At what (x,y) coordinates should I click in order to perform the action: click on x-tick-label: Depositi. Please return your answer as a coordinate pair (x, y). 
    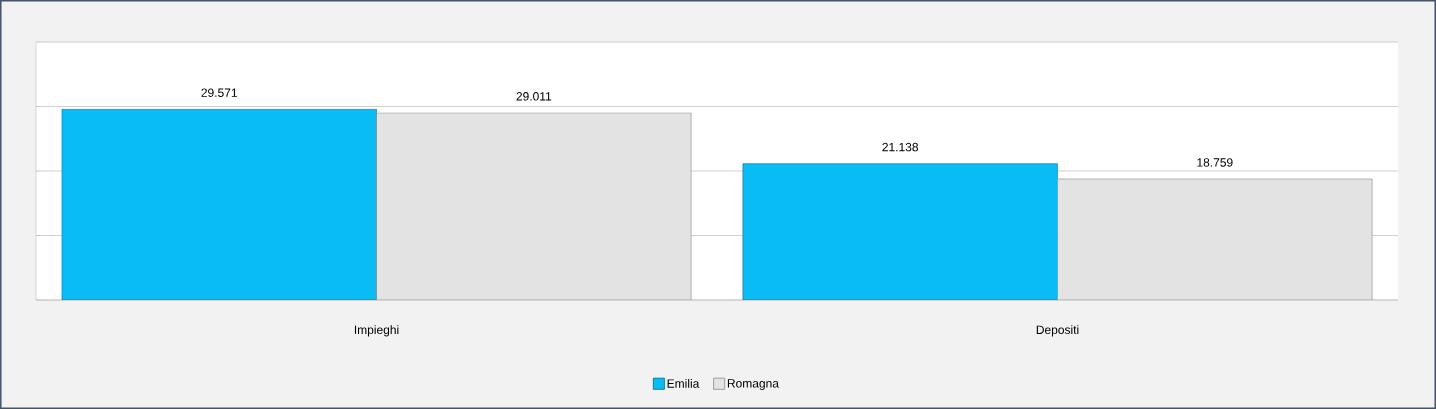
    Looking at the image, I should click on (1057, 331).